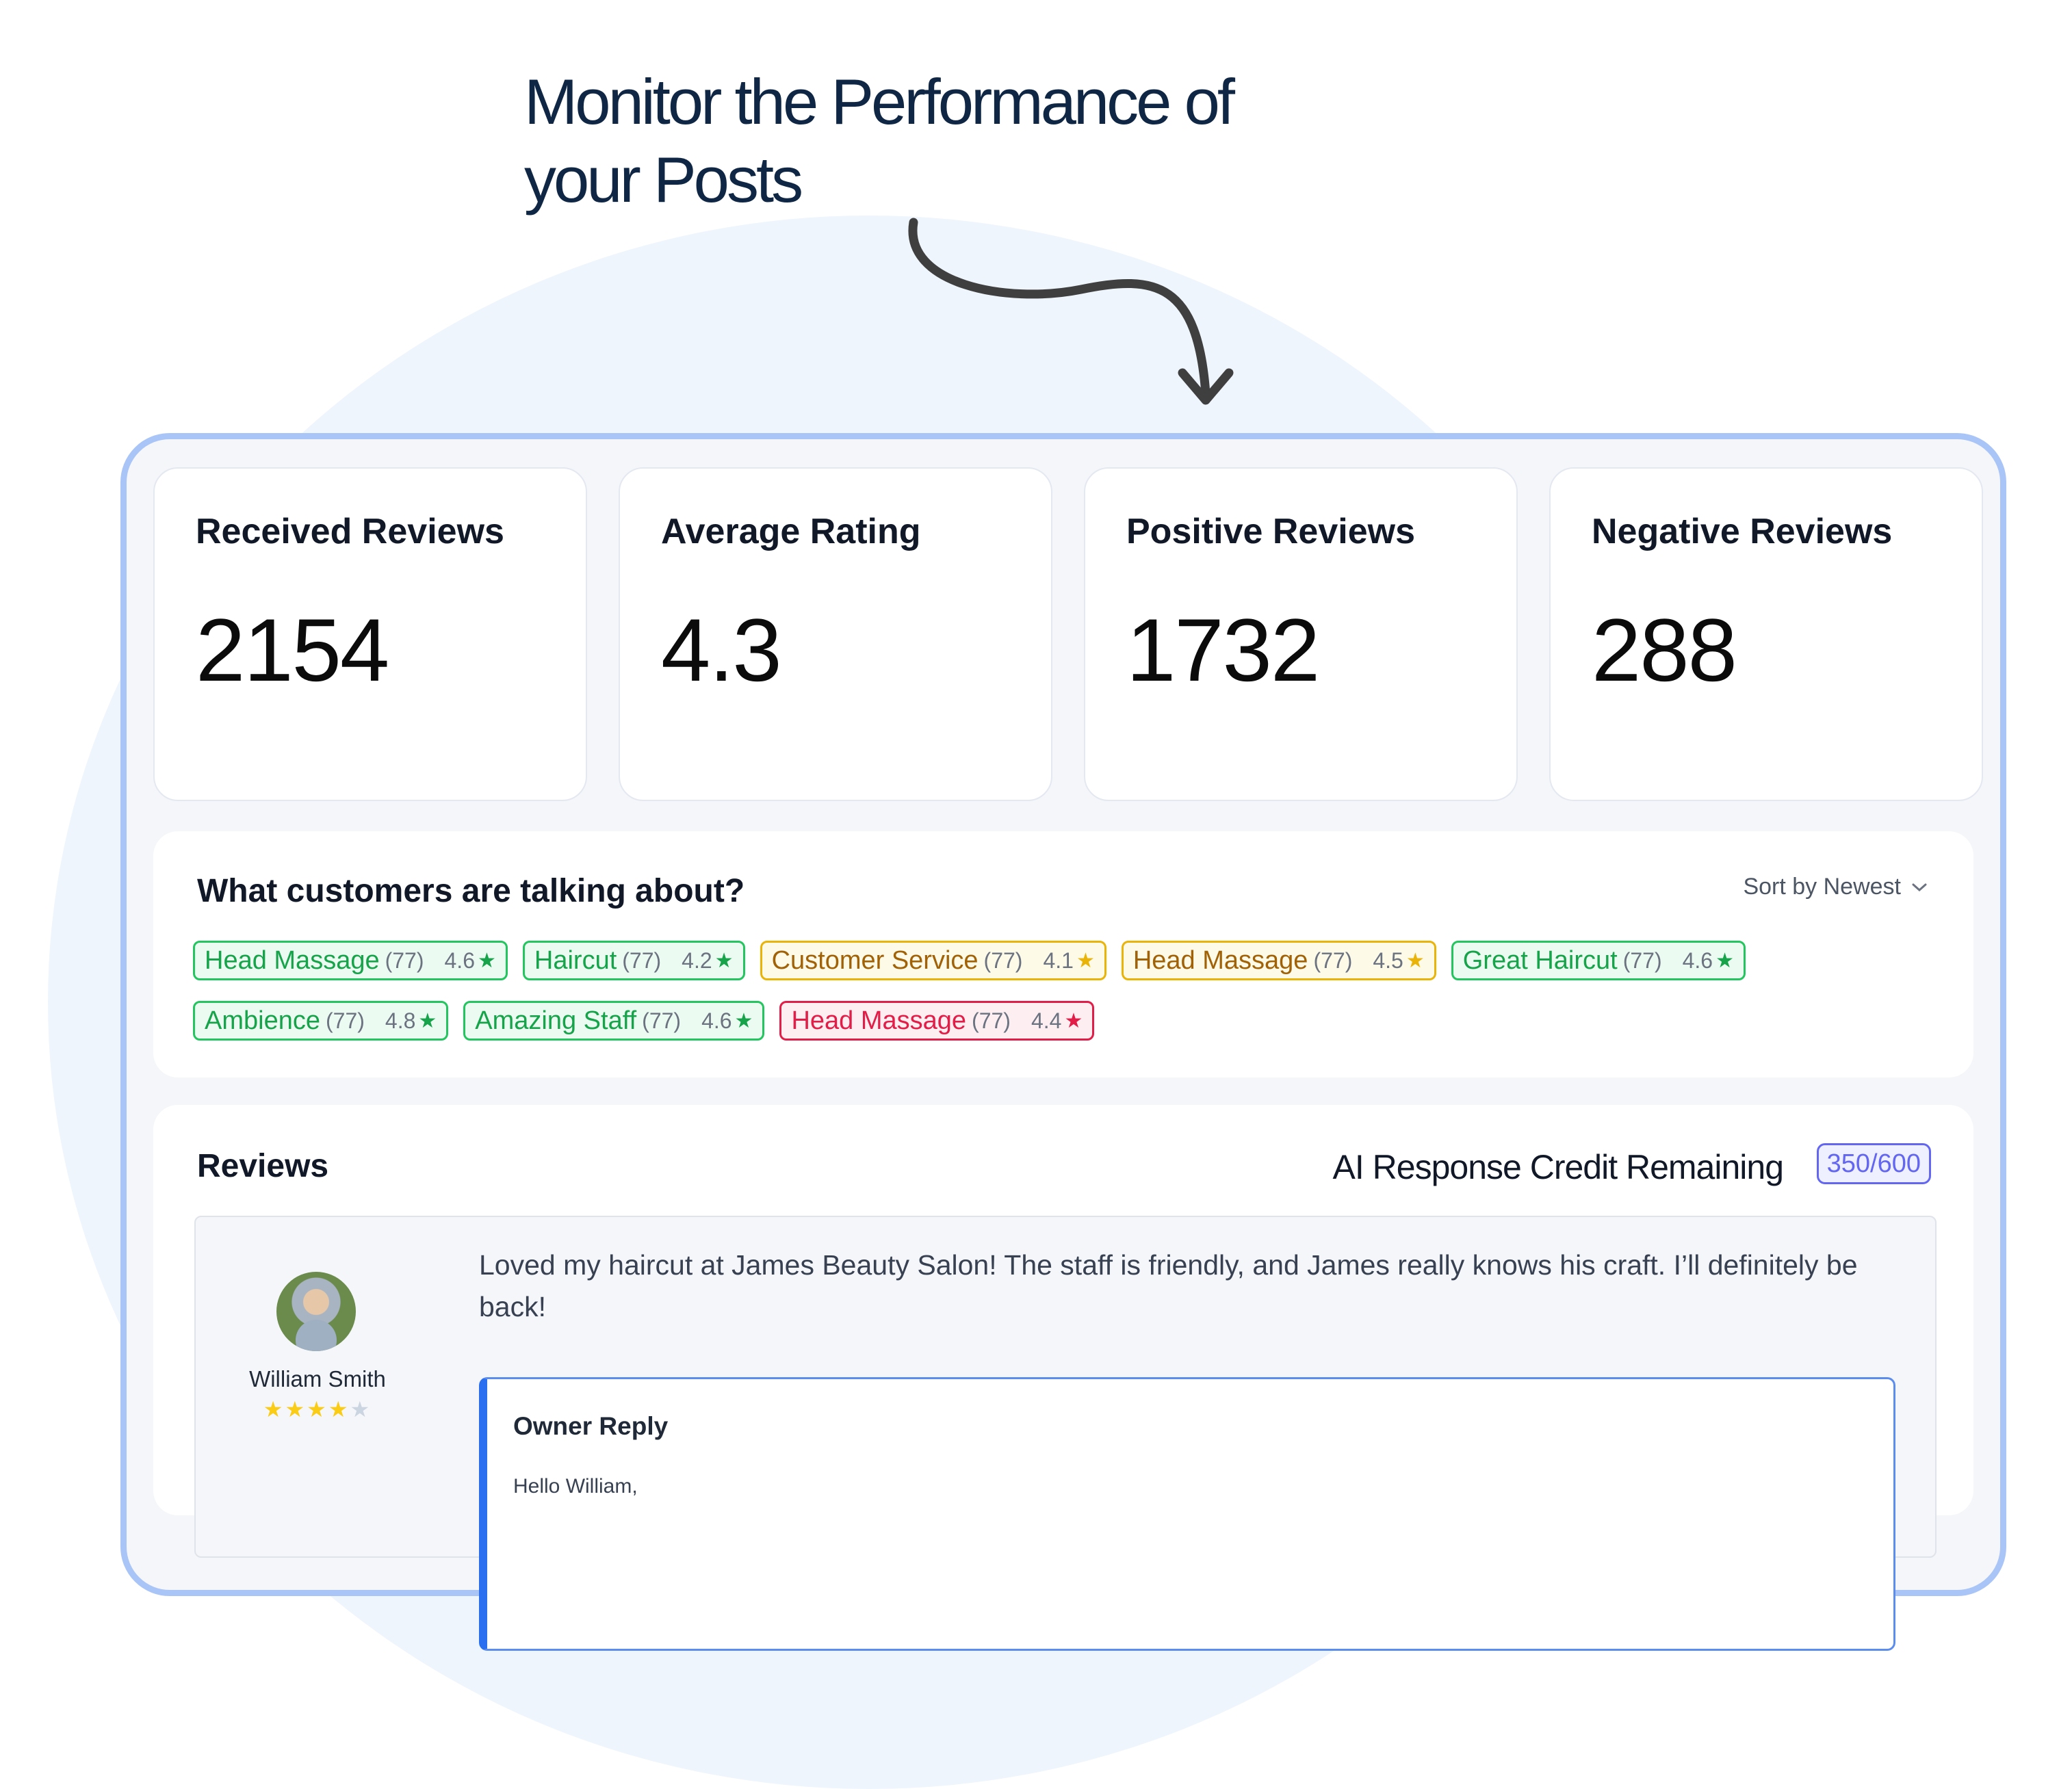 Image resolution: width=2072 pixels, height=1789 pixels. Describe the element at coordinates (1388, 961) in the screenshot. I see `chip-rating: 4.5` at that location.